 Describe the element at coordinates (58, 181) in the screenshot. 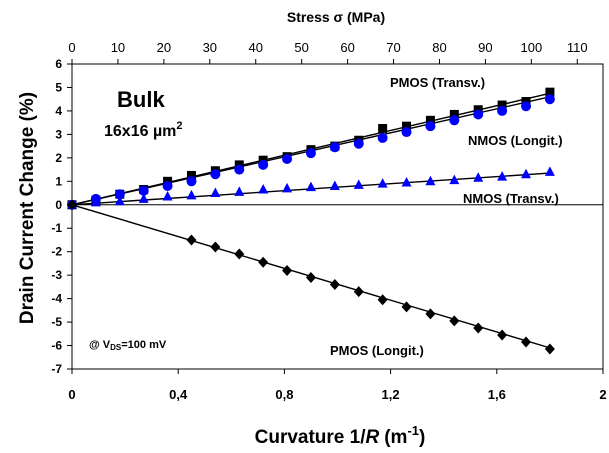

I see `y-tick-label: 1` at that location.